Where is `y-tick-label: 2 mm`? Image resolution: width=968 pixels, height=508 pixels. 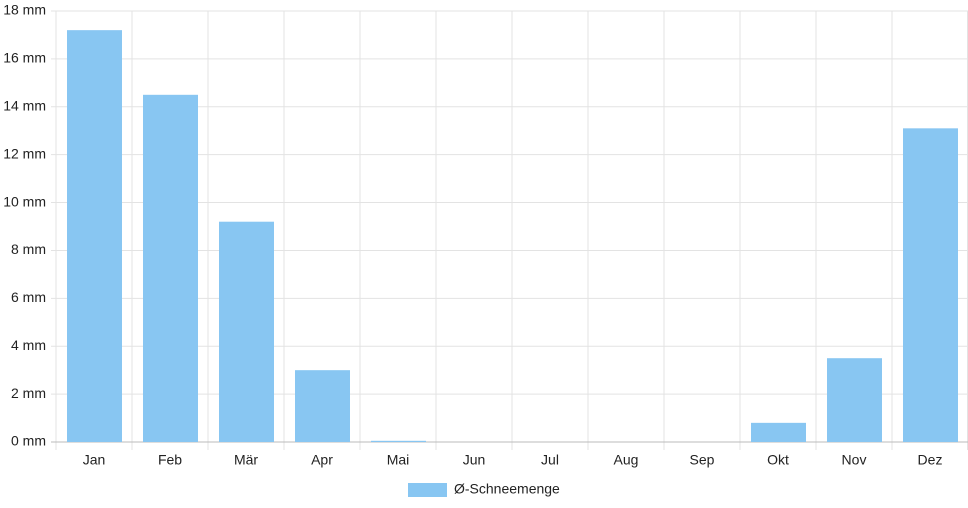
y-tick-label: 2 mm is located at coordinates (28, 393).